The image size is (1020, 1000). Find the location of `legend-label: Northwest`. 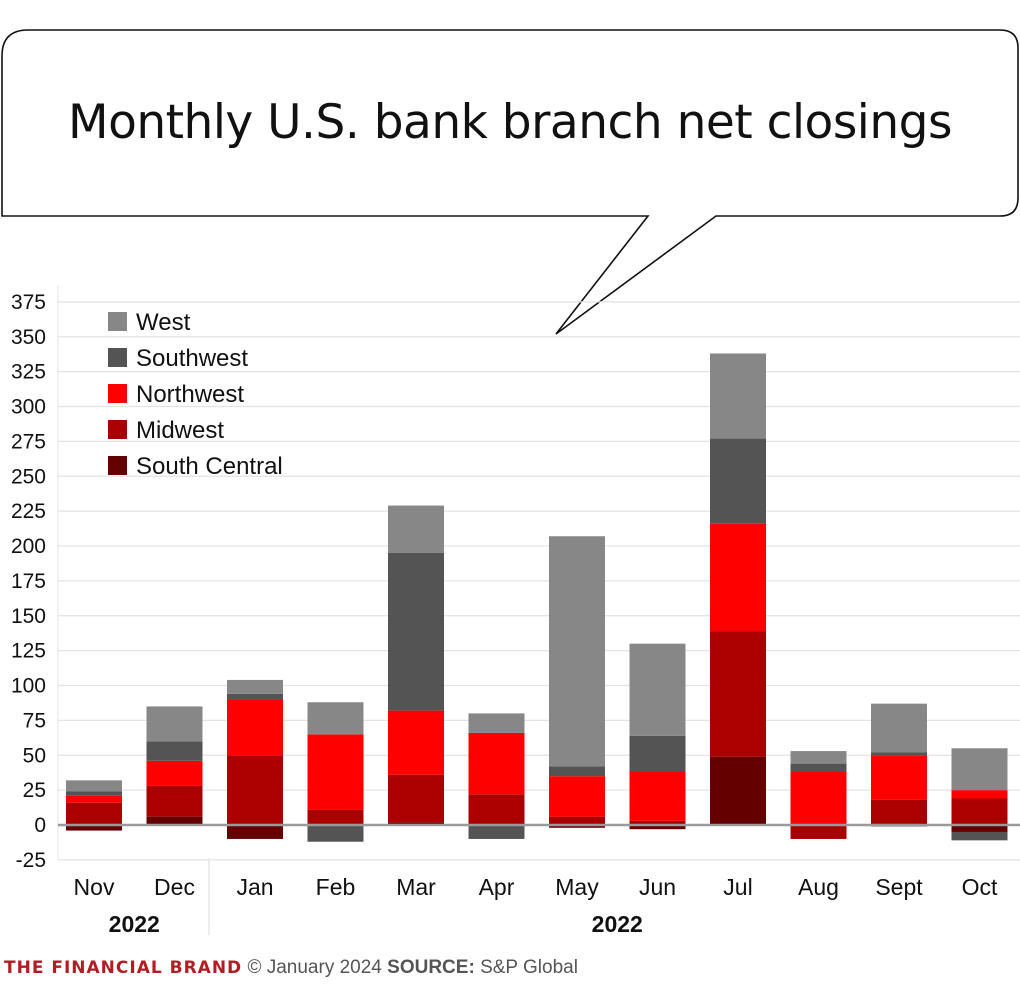

legend-label: Northwest is located at coordinates (190, 394).